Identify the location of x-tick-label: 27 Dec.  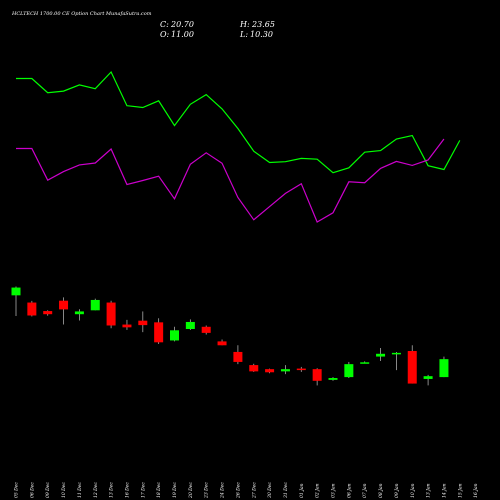
(254, 490).